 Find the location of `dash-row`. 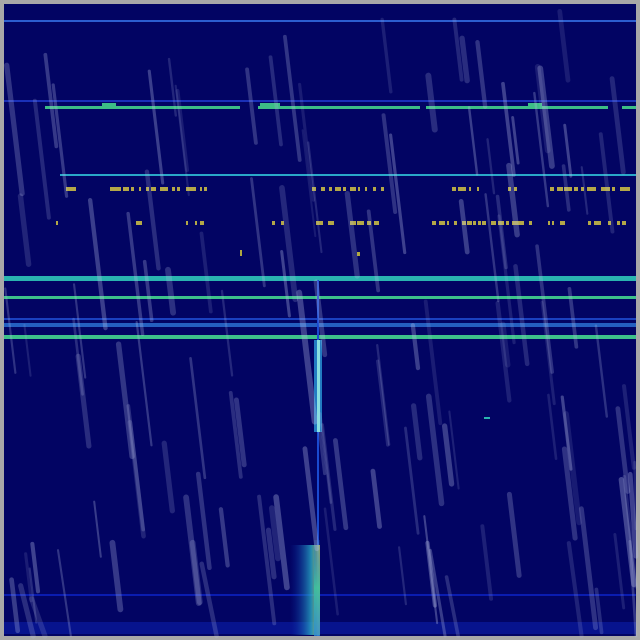

dash-row is located at coordinates (341, 223).